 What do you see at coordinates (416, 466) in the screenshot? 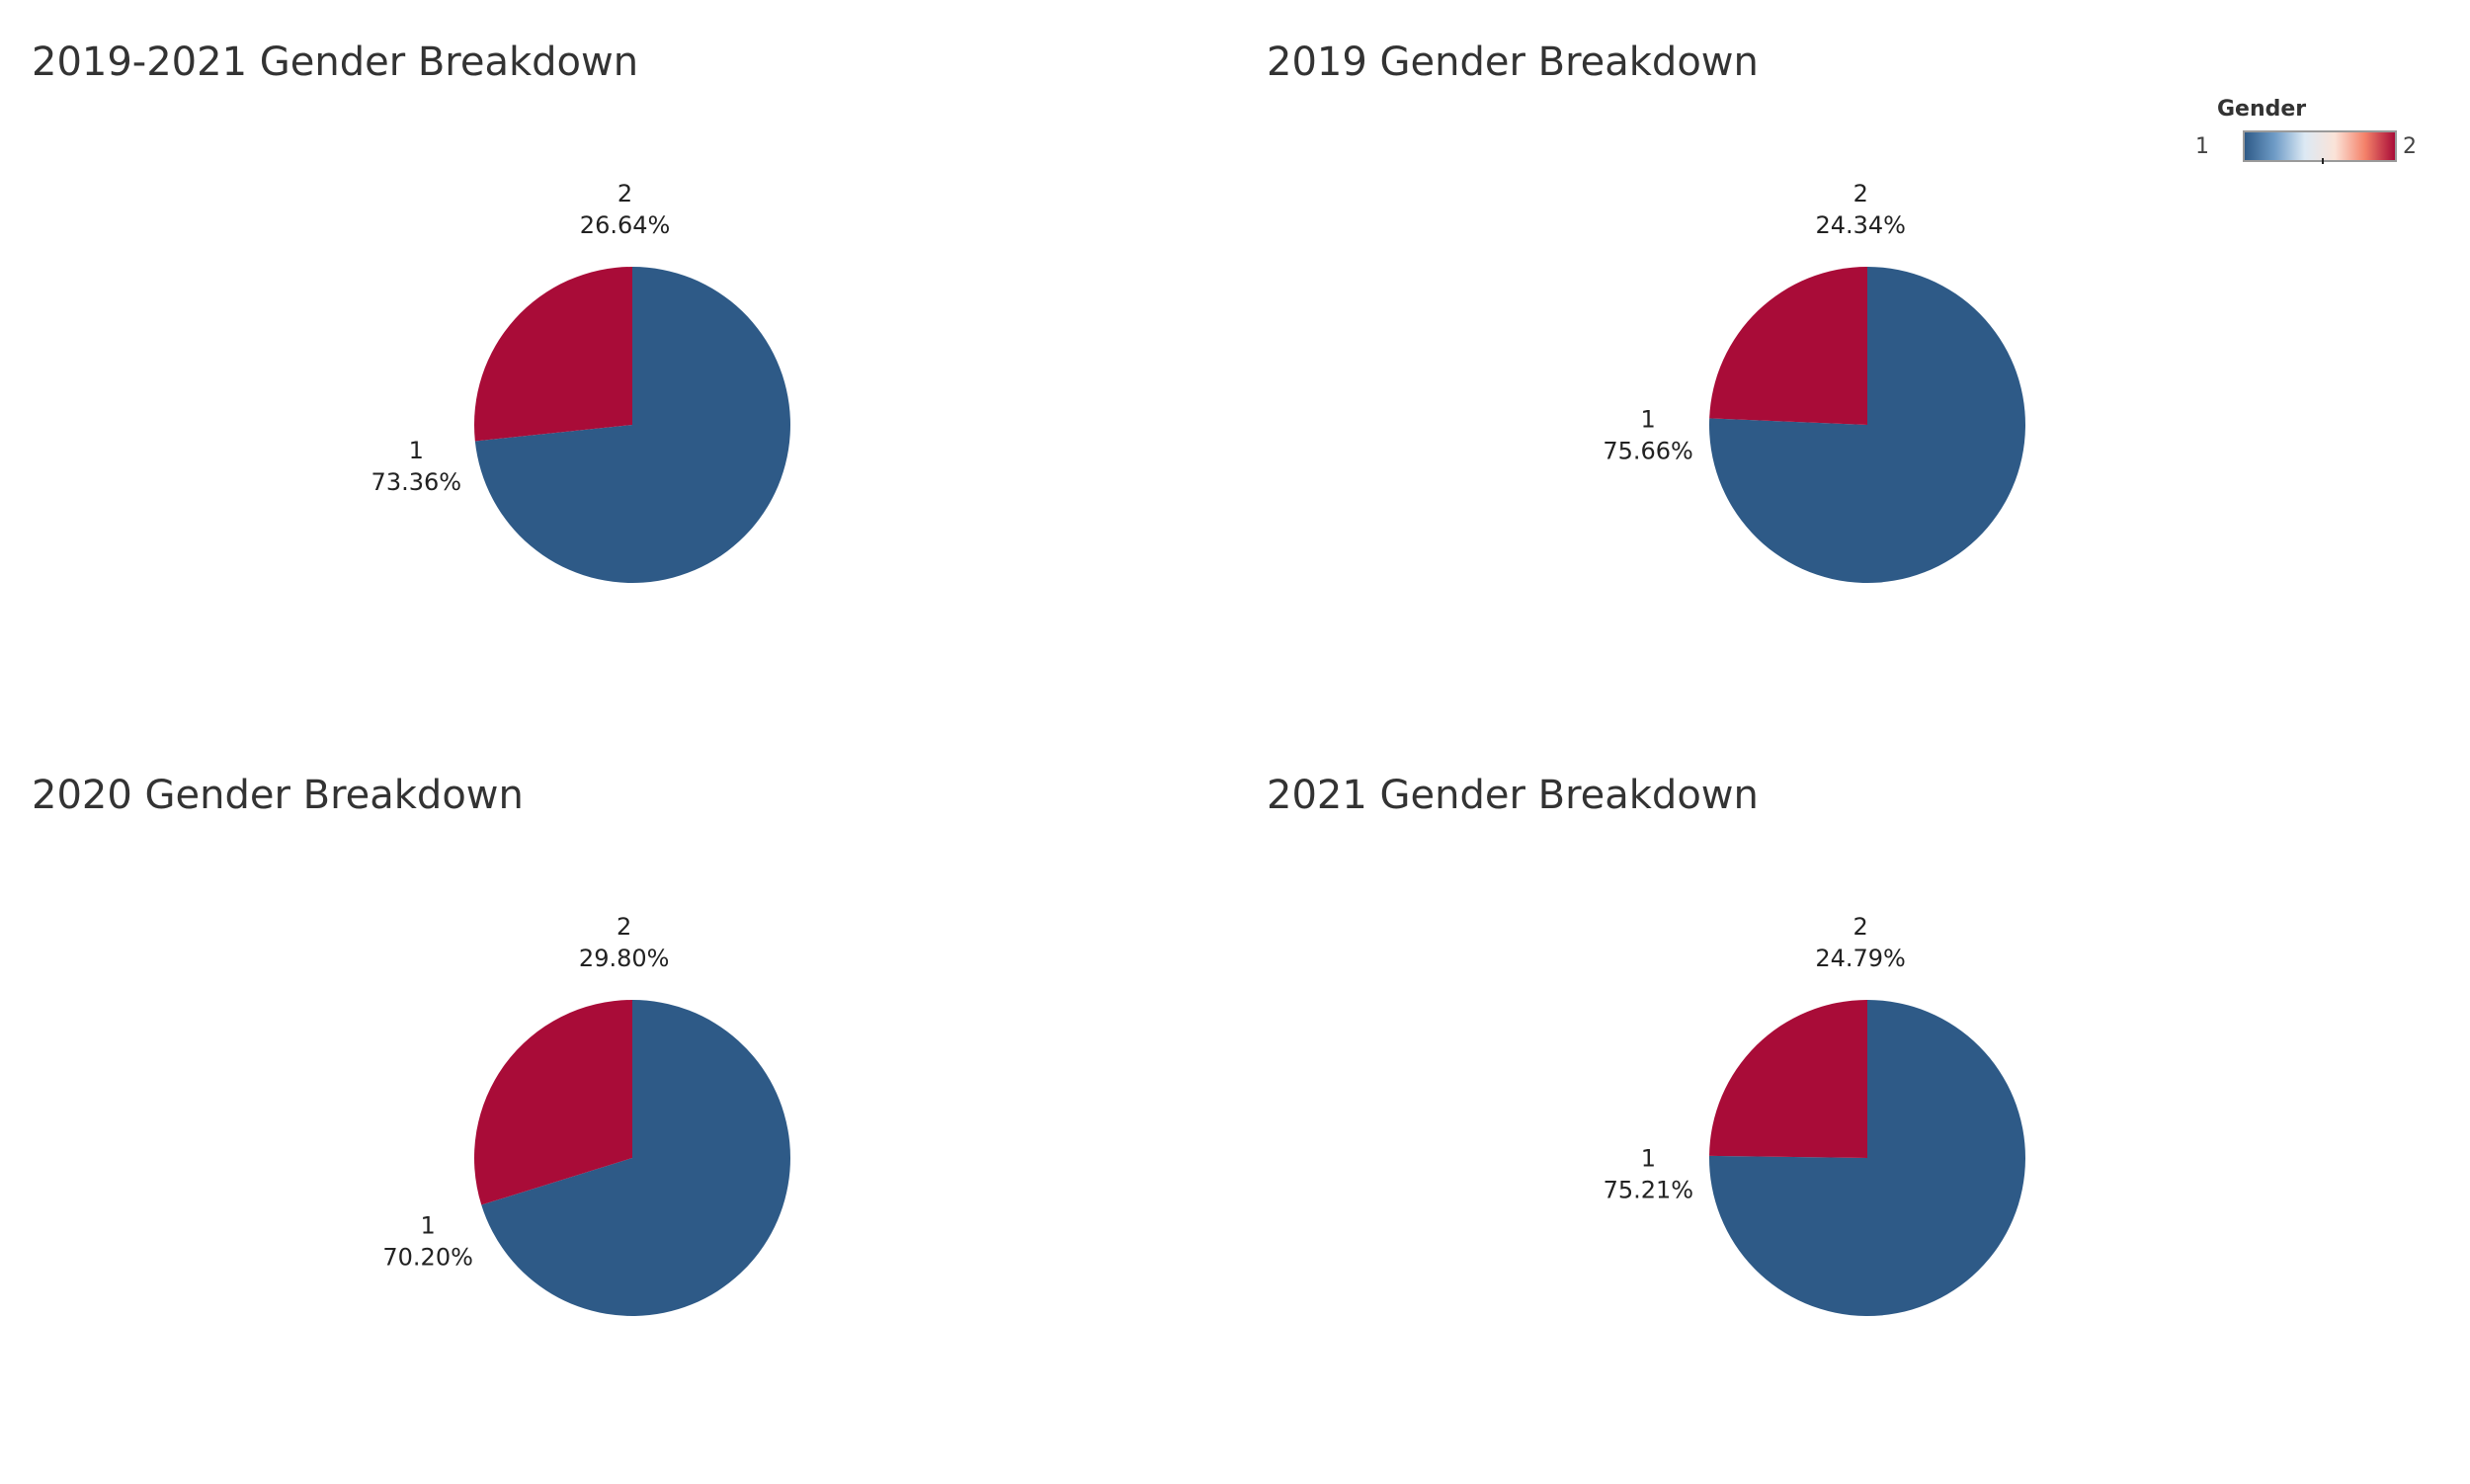
I see `slice-label-gender-1: 1 73.36%` at bounding box center [416, 466].